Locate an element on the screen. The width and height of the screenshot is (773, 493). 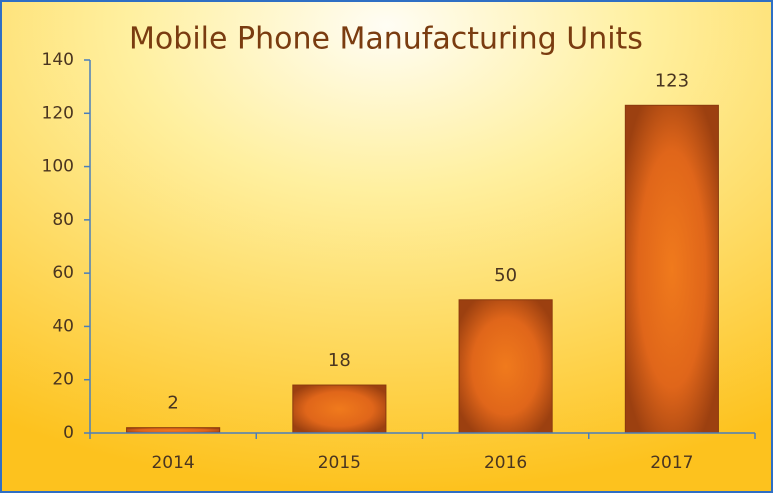
y-tick-label: 40 is located at coordinates (63, 326).